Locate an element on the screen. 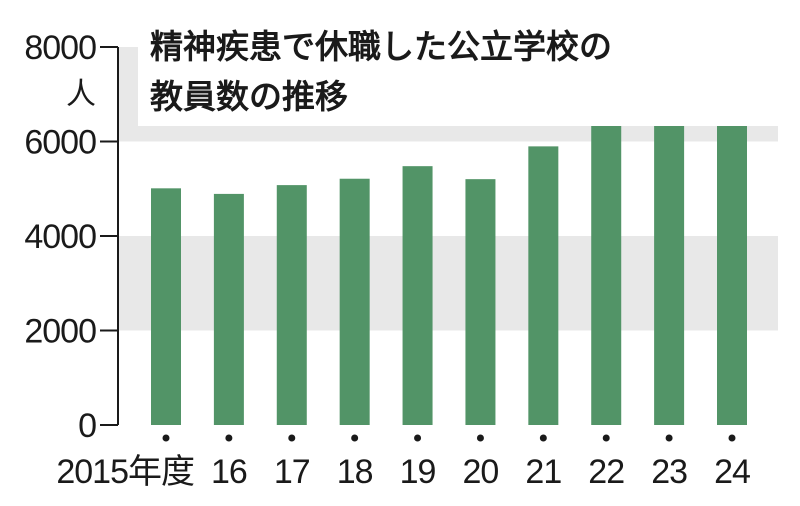 The image size is (800, 506). x-tick-label-9: 24 is located at coordinates (732, 472).